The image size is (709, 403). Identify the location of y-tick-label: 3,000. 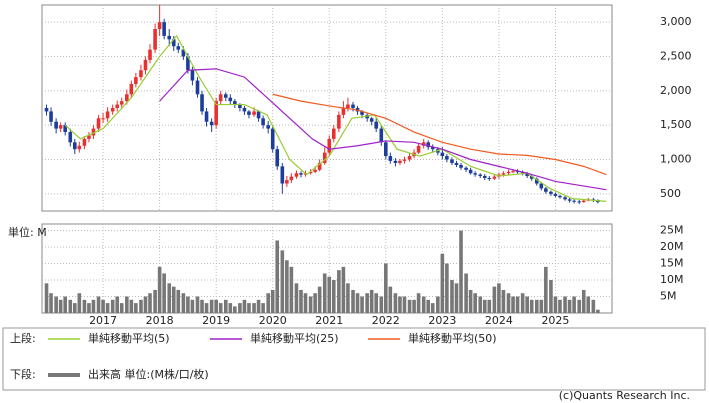
(676, 21).